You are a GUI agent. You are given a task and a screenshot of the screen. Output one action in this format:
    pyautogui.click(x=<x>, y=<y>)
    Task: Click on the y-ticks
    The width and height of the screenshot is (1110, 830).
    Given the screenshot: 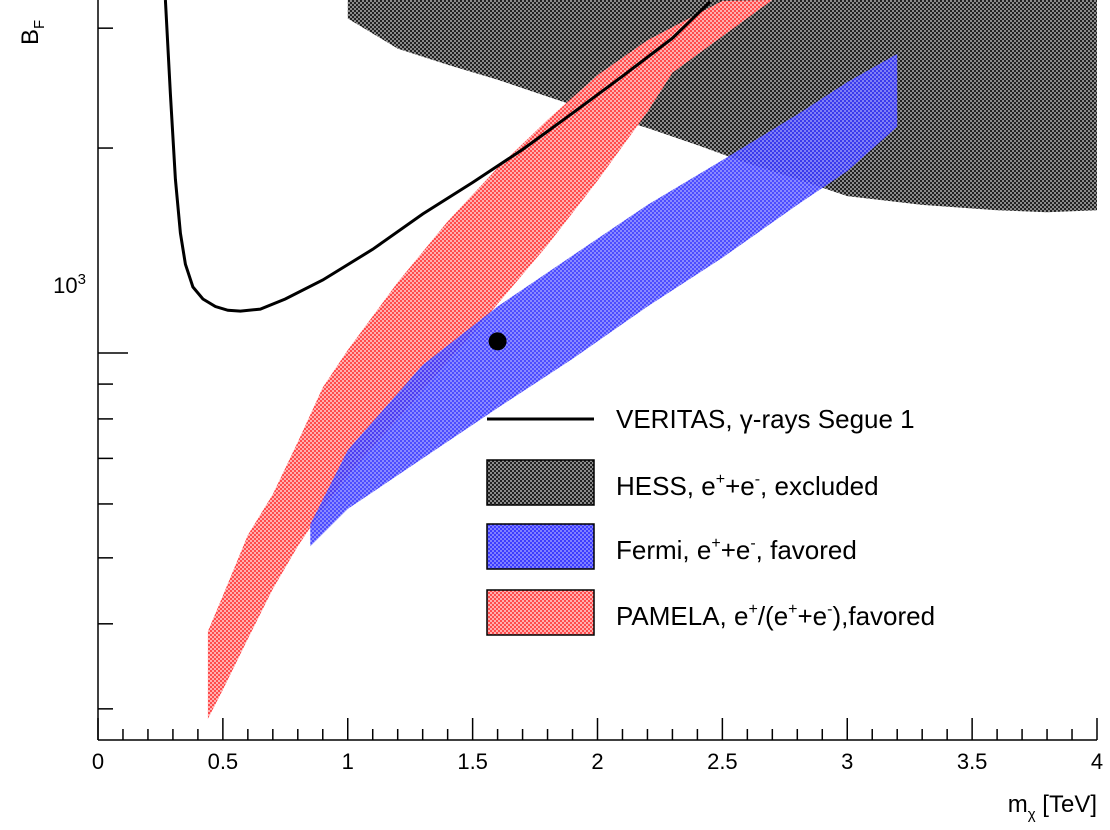 What is the action you would take?
    pyautogui.click(x=113, y=368)
    